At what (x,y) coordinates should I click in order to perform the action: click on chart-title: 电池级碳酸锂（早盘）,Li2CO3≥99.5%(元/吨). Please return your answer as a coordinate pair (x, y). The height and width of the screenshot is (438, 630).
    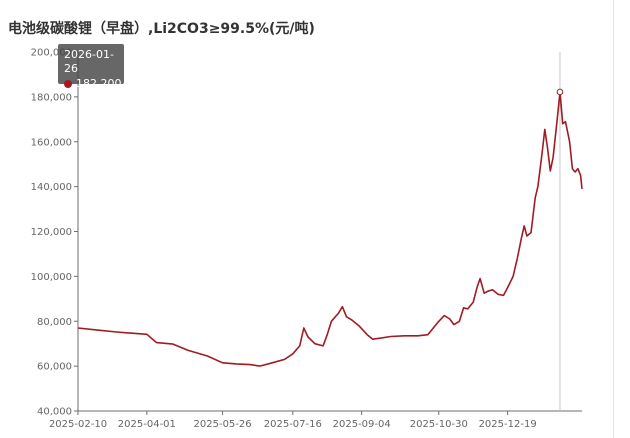
    Looking at the image, I should click on (161, 29).